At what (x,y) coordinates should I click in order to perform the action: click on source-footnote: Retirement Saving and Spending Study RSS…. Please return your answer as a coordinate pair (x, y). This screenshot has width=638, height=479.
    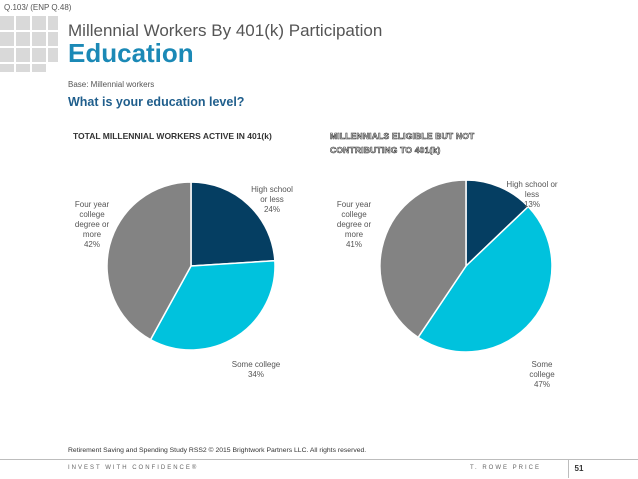
    Looking at the image, I should click on (217, 450).